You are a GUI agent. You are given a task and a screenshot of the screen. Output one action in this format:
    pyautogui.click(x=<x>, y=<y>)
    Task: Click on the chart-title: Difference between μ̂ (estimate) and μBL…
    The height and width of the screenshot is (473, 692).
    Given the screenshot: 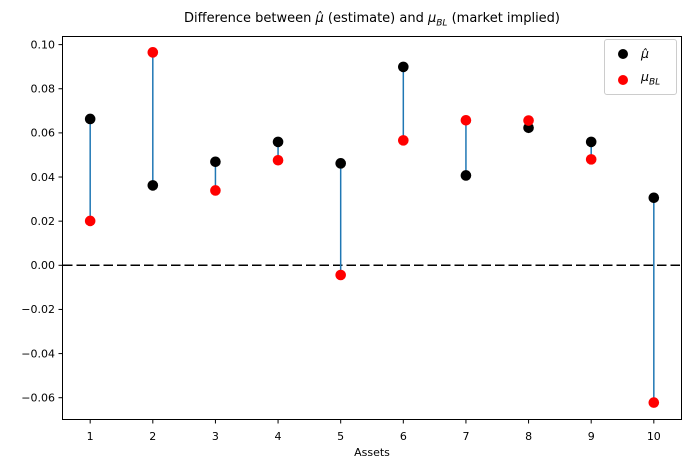 What is the action you would take?
    pyautogui.click(x=372, y=21)
    